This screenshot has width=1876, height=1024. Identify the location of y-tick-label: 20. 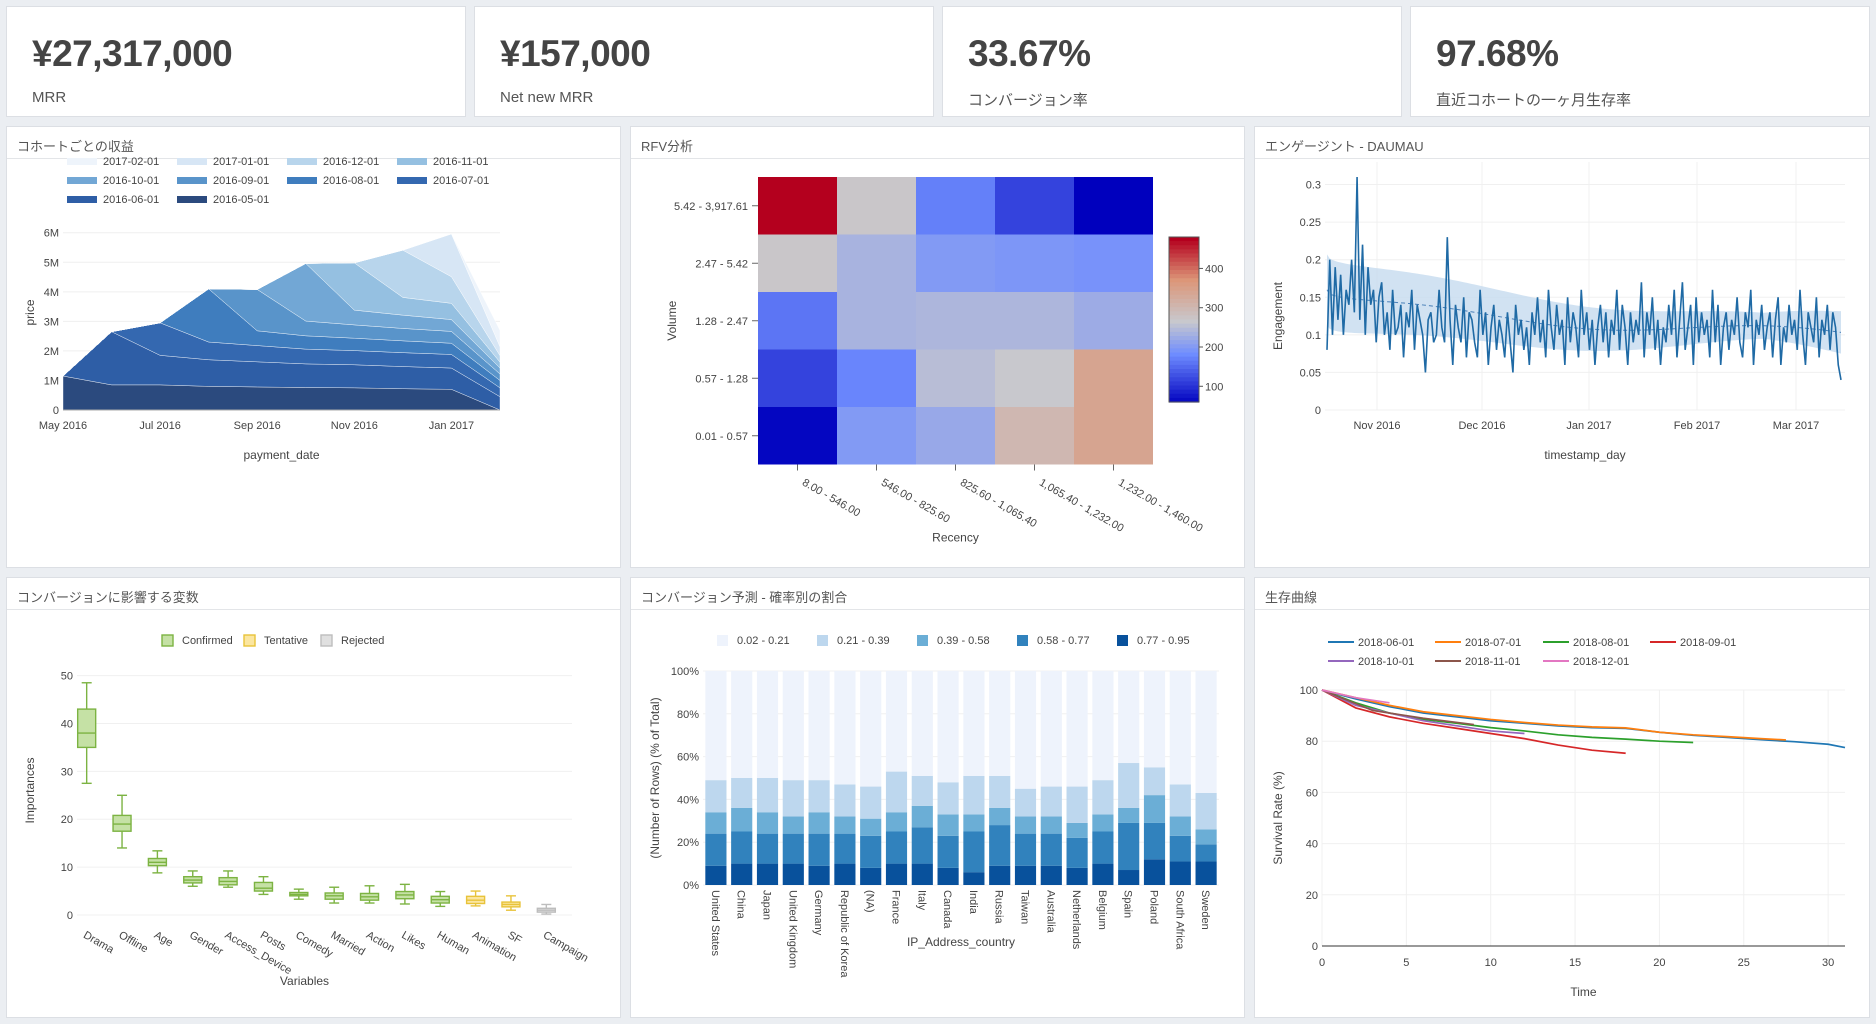
(1312, 896).